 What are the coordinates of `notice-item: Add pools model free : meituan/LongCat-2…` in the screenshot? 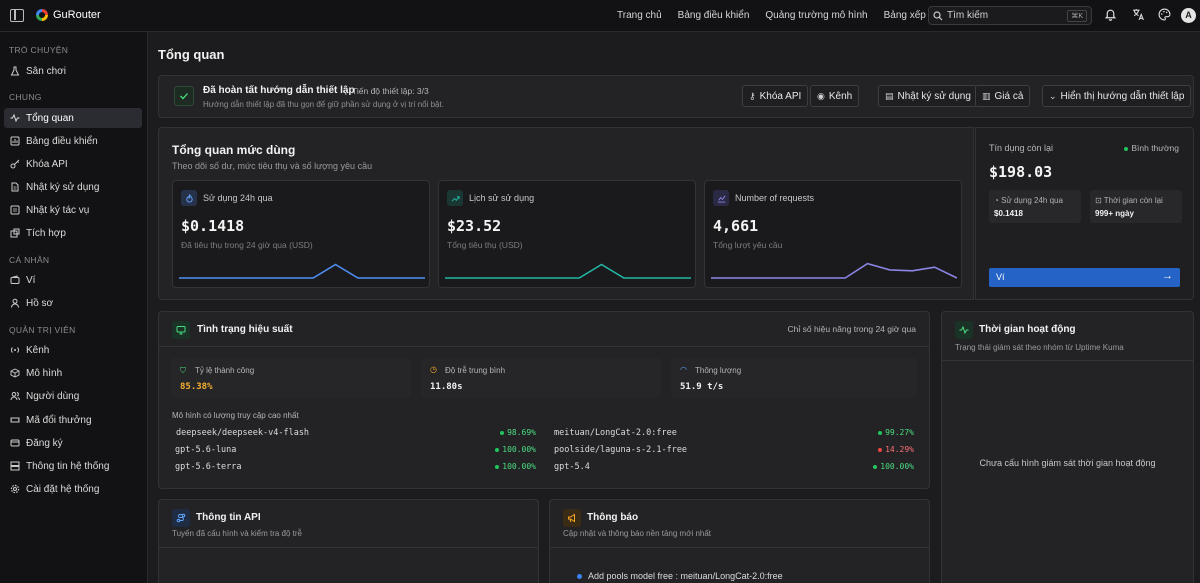 It's located at (680, 576).